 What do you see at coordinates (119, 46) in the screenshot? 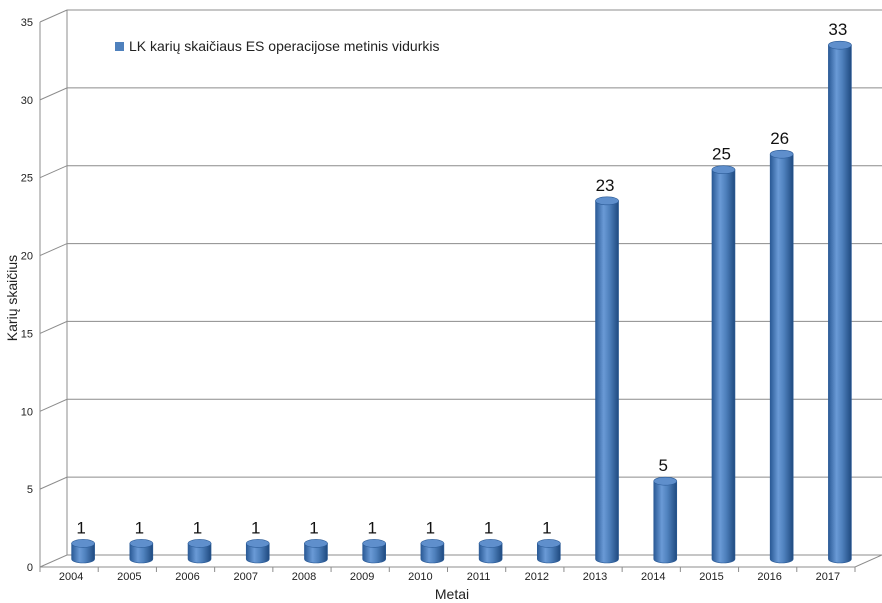
I see `legend-swatch` at bounding box center [119, 46].